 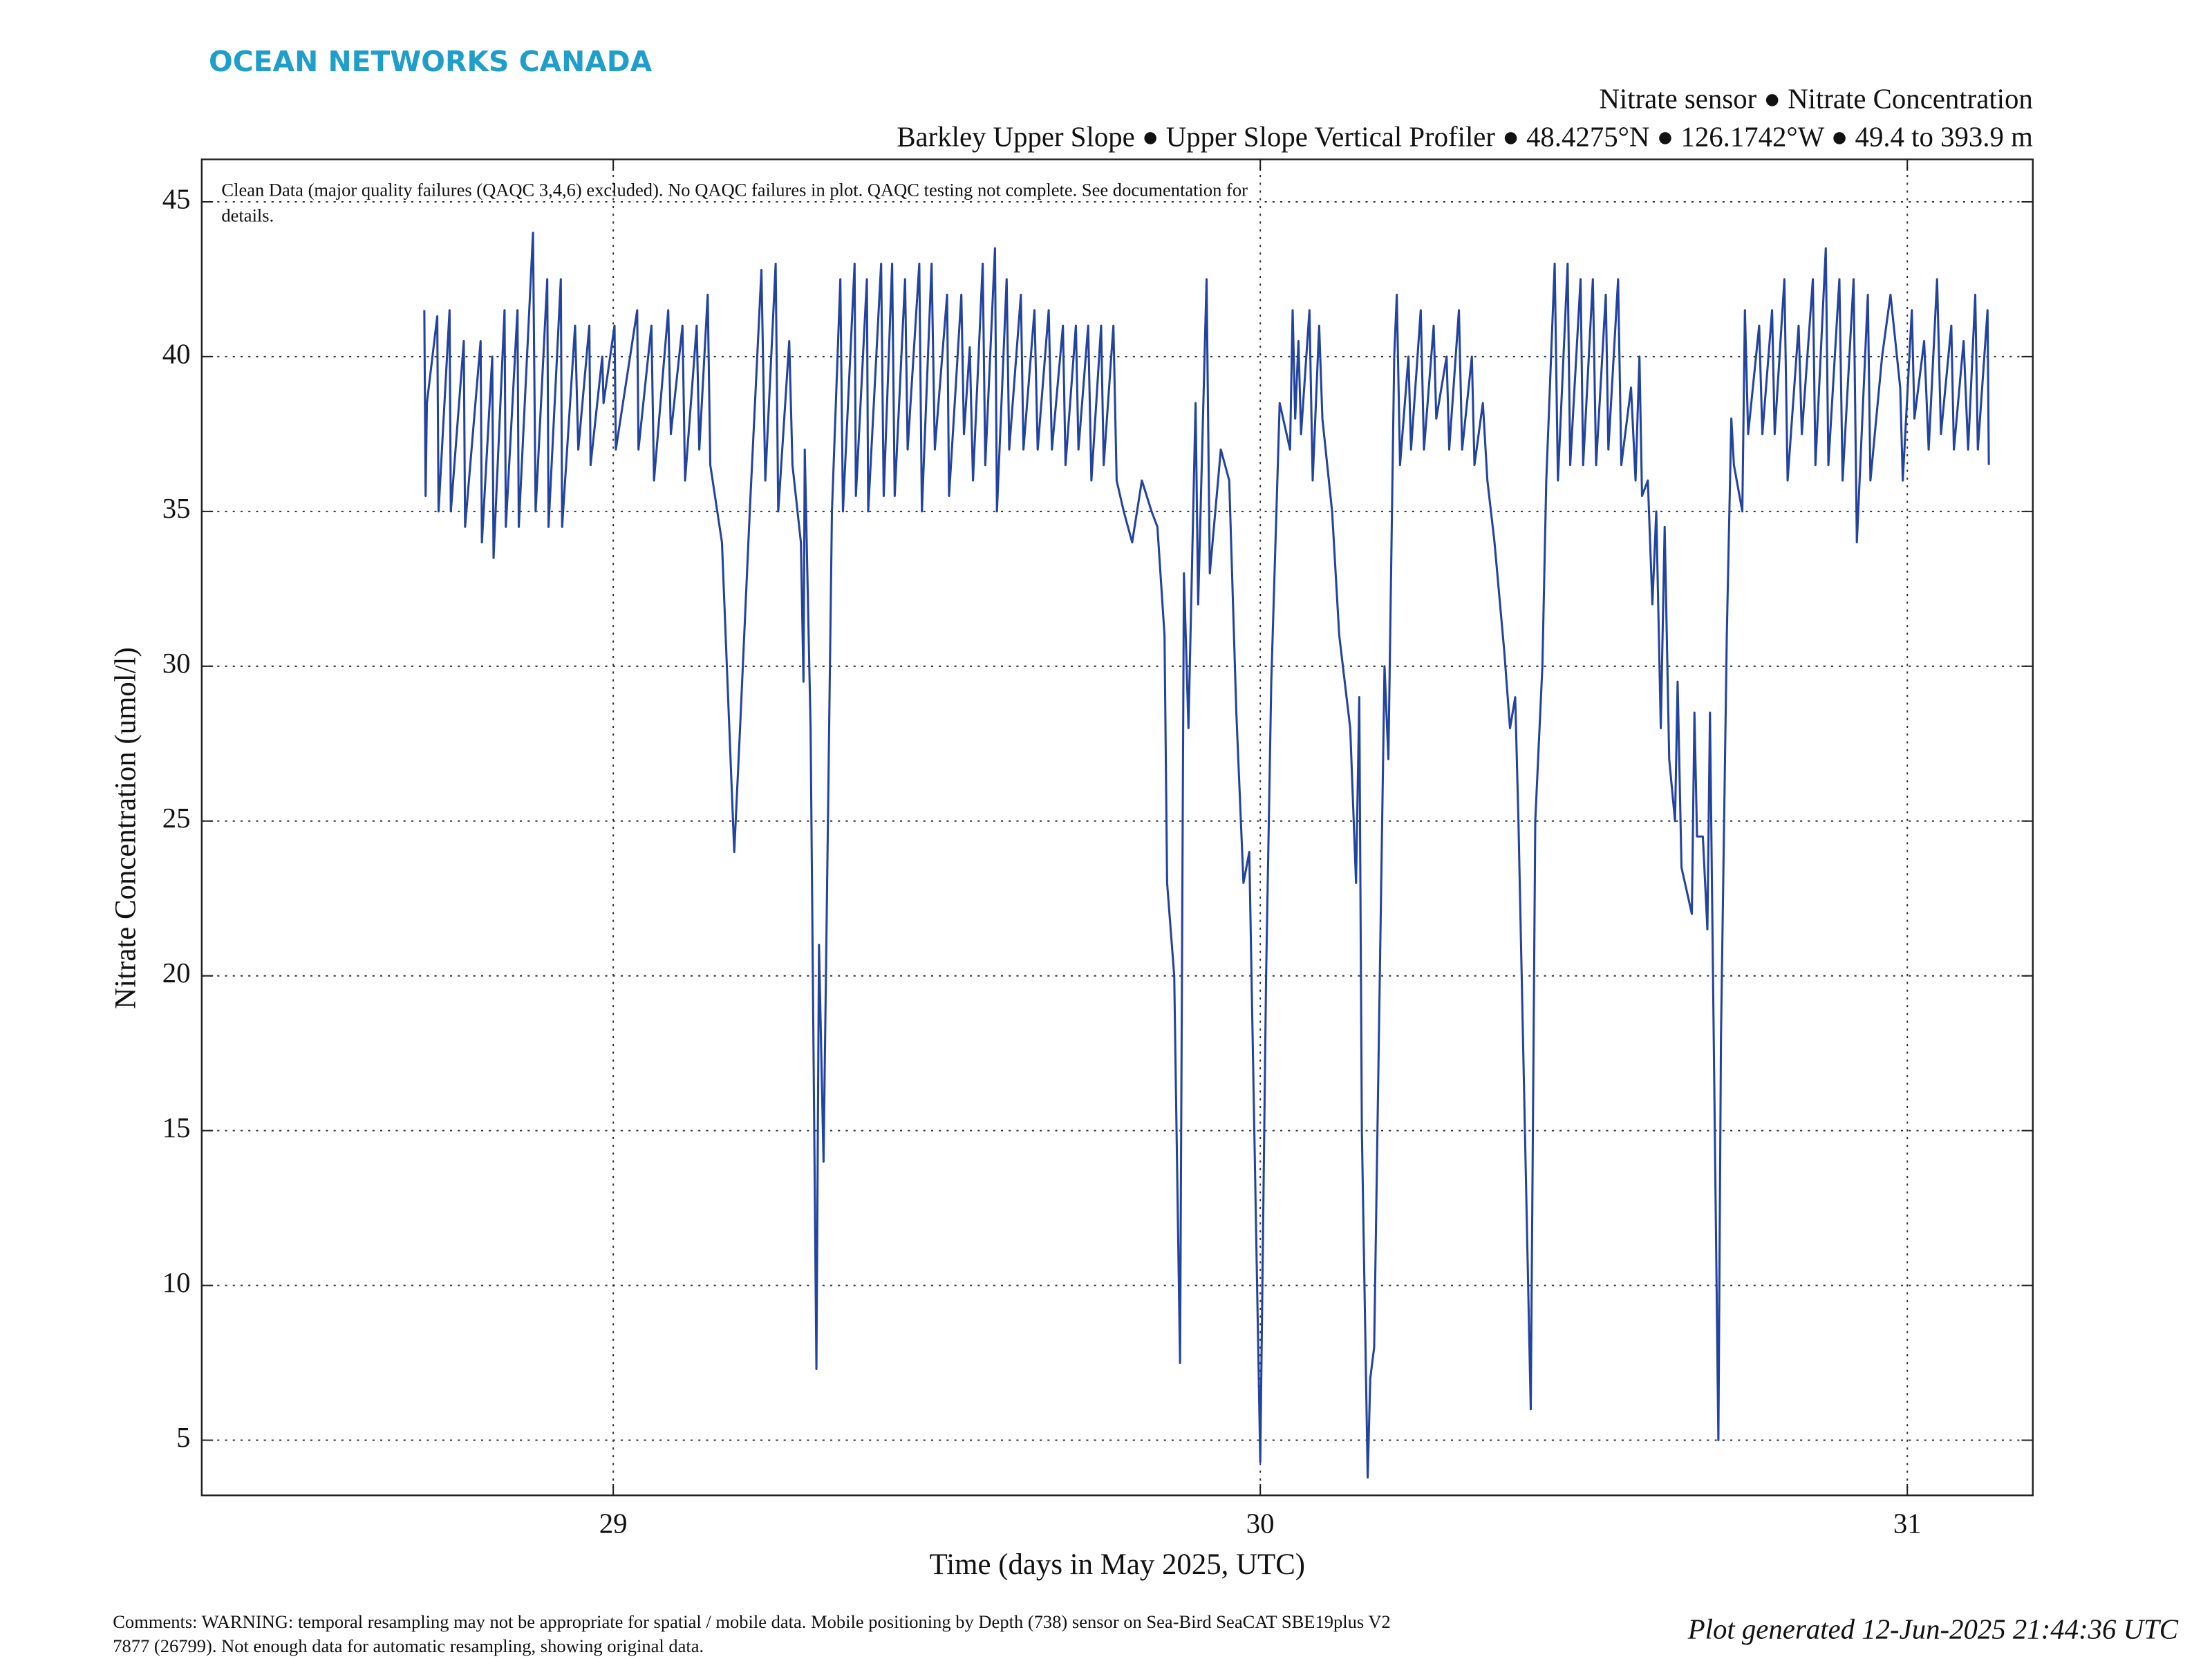 What do you see at coordinates (176, 508) in the screenshot?
I see `y-tick-label: 35` at bounding box center [176, 508].